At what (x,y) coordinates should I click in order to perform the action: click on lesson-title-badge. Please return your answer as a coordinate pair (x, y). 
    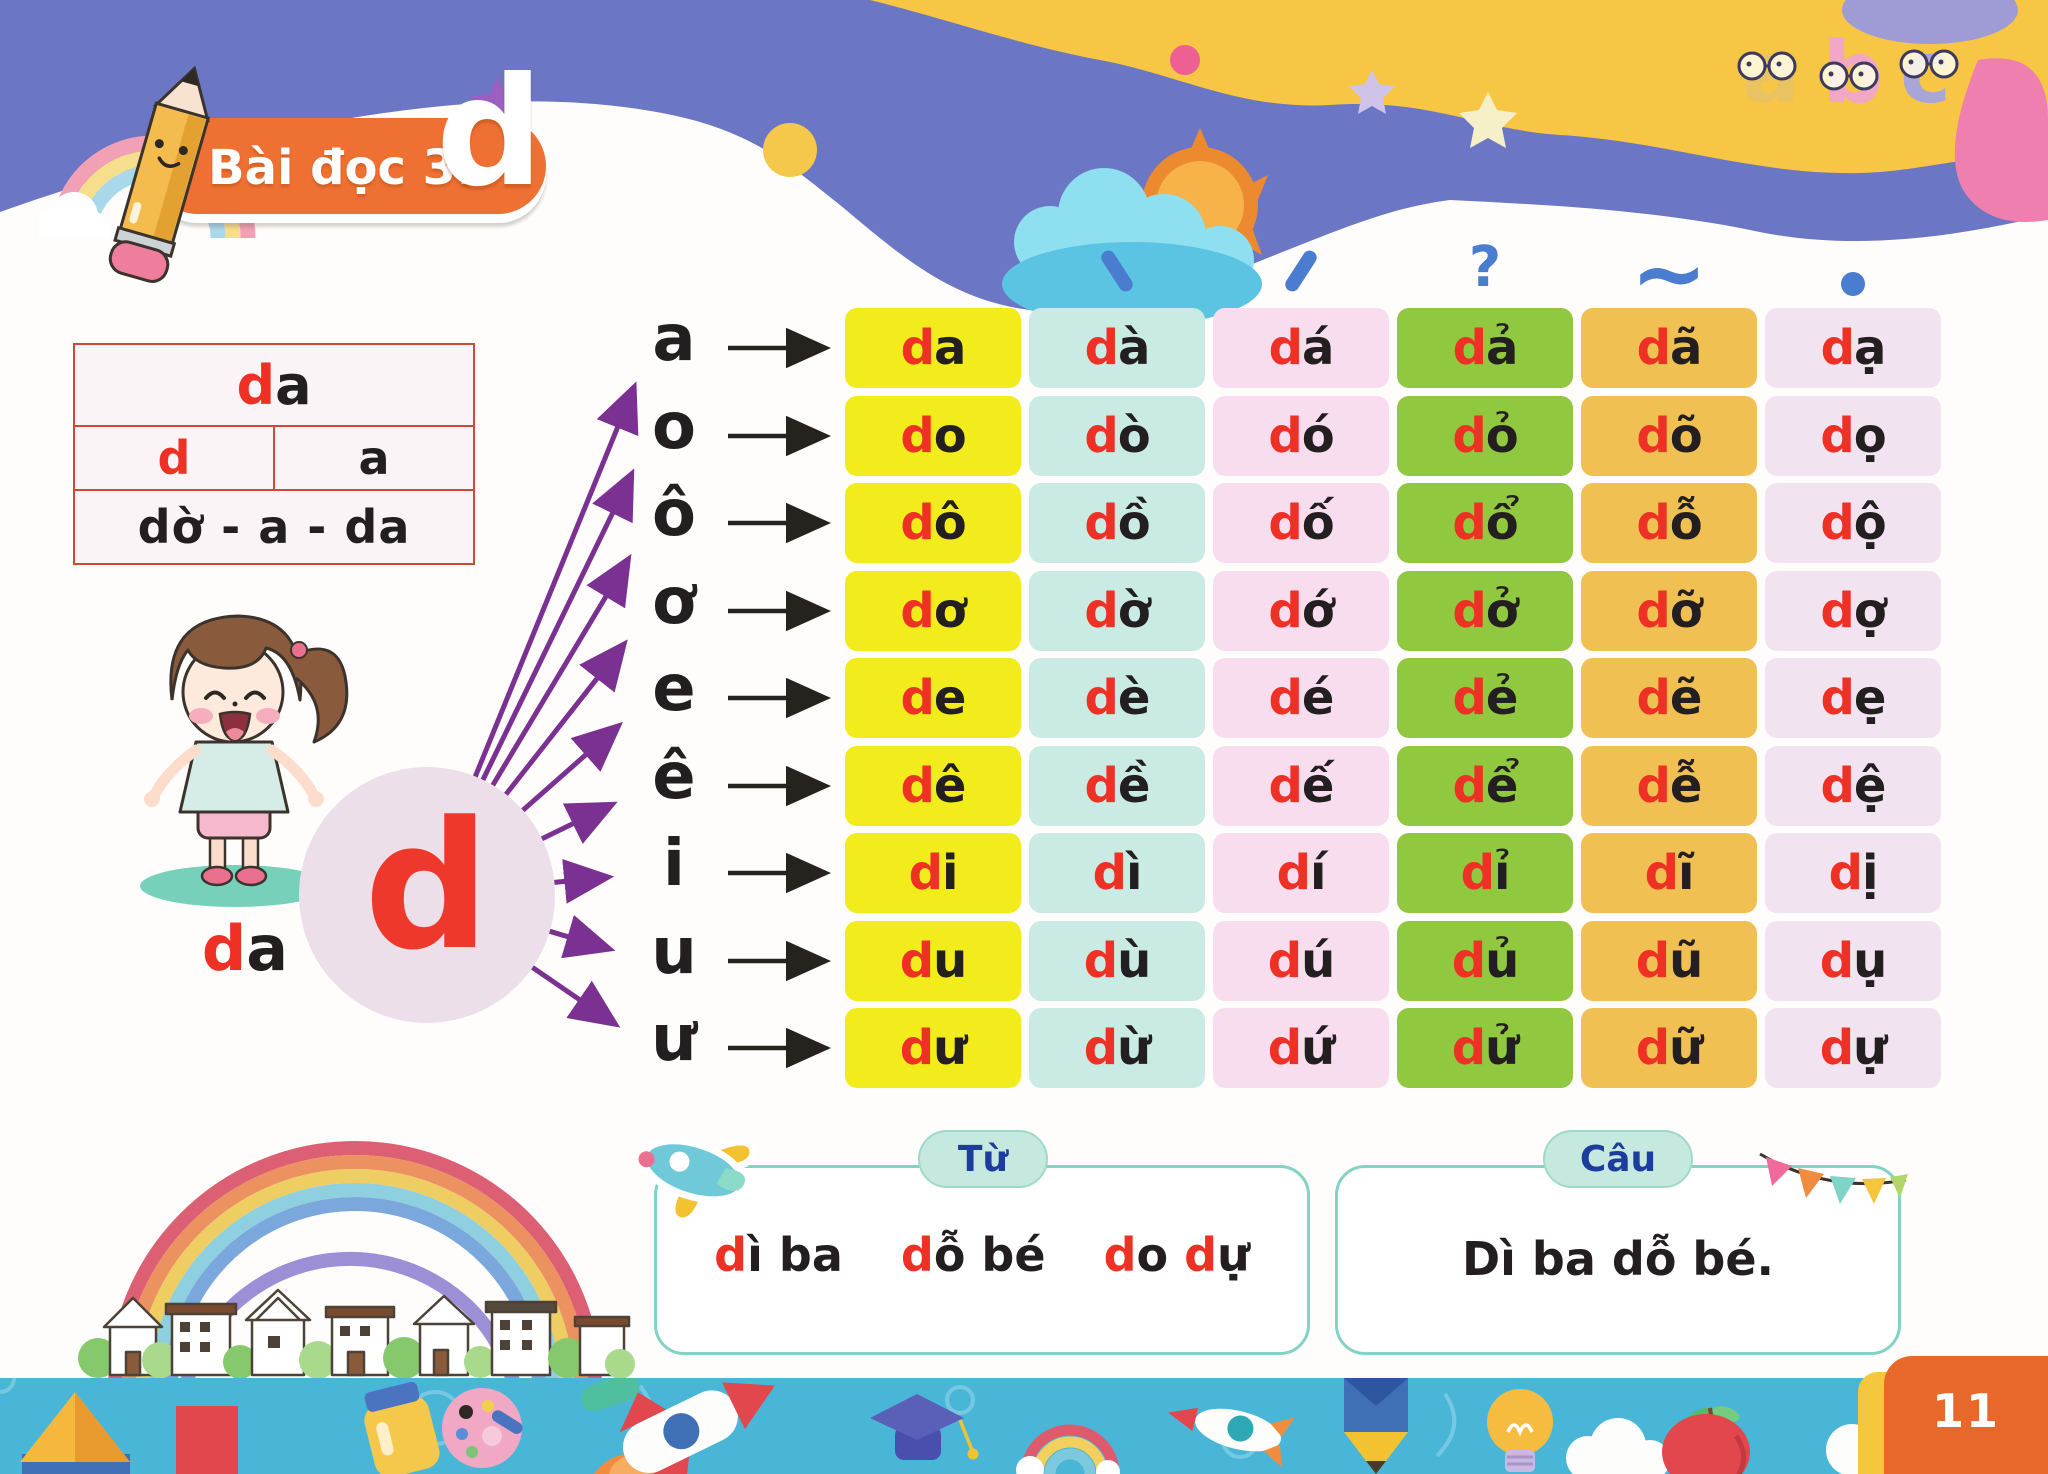
    Looking at the image, I should click on (348, 166).